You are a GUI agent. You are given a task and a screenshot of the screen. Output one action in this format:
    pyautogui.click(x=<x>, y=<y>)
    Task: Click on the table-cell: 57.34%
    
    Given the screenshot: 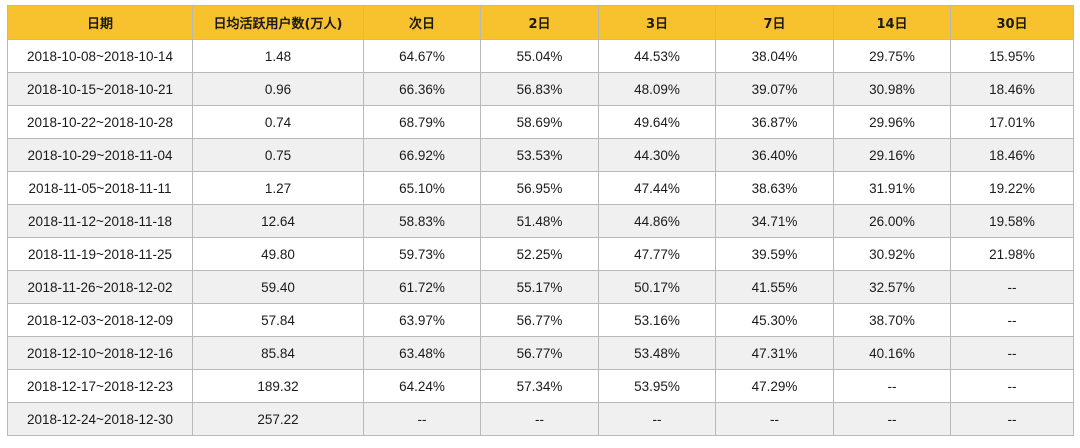 What is the action you would take?
    pyautogui.click(x=539, y=386)
    